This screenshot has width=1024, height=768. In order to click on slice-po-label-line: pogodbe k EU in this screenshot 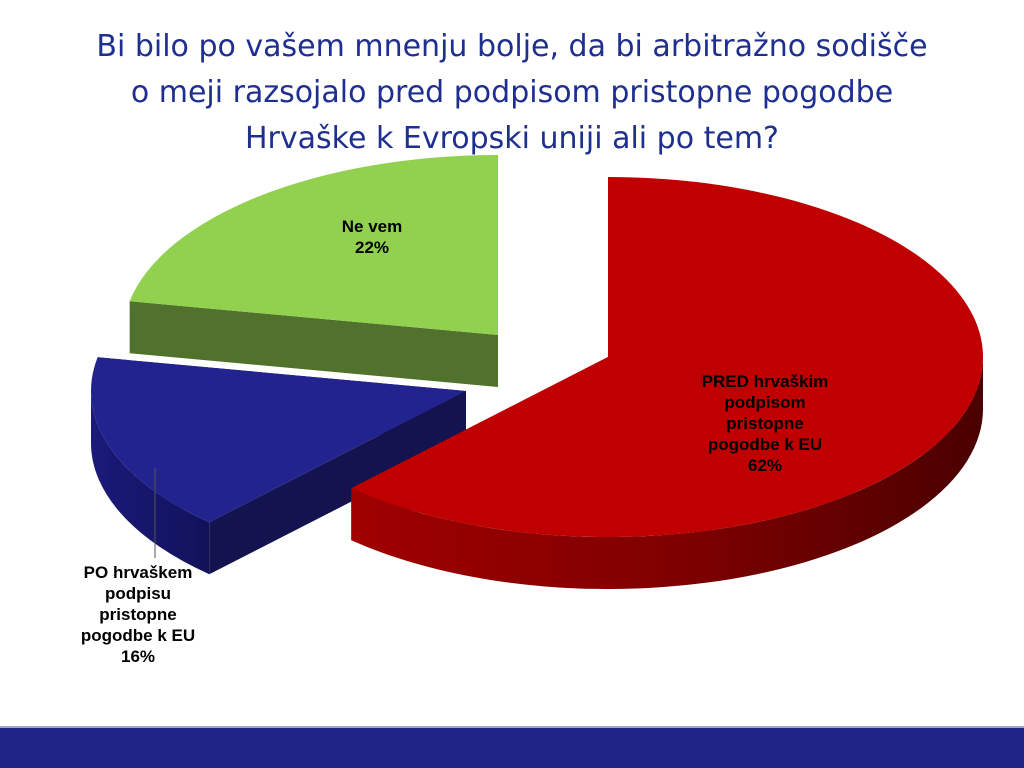, I will do `click(138, 635)`.